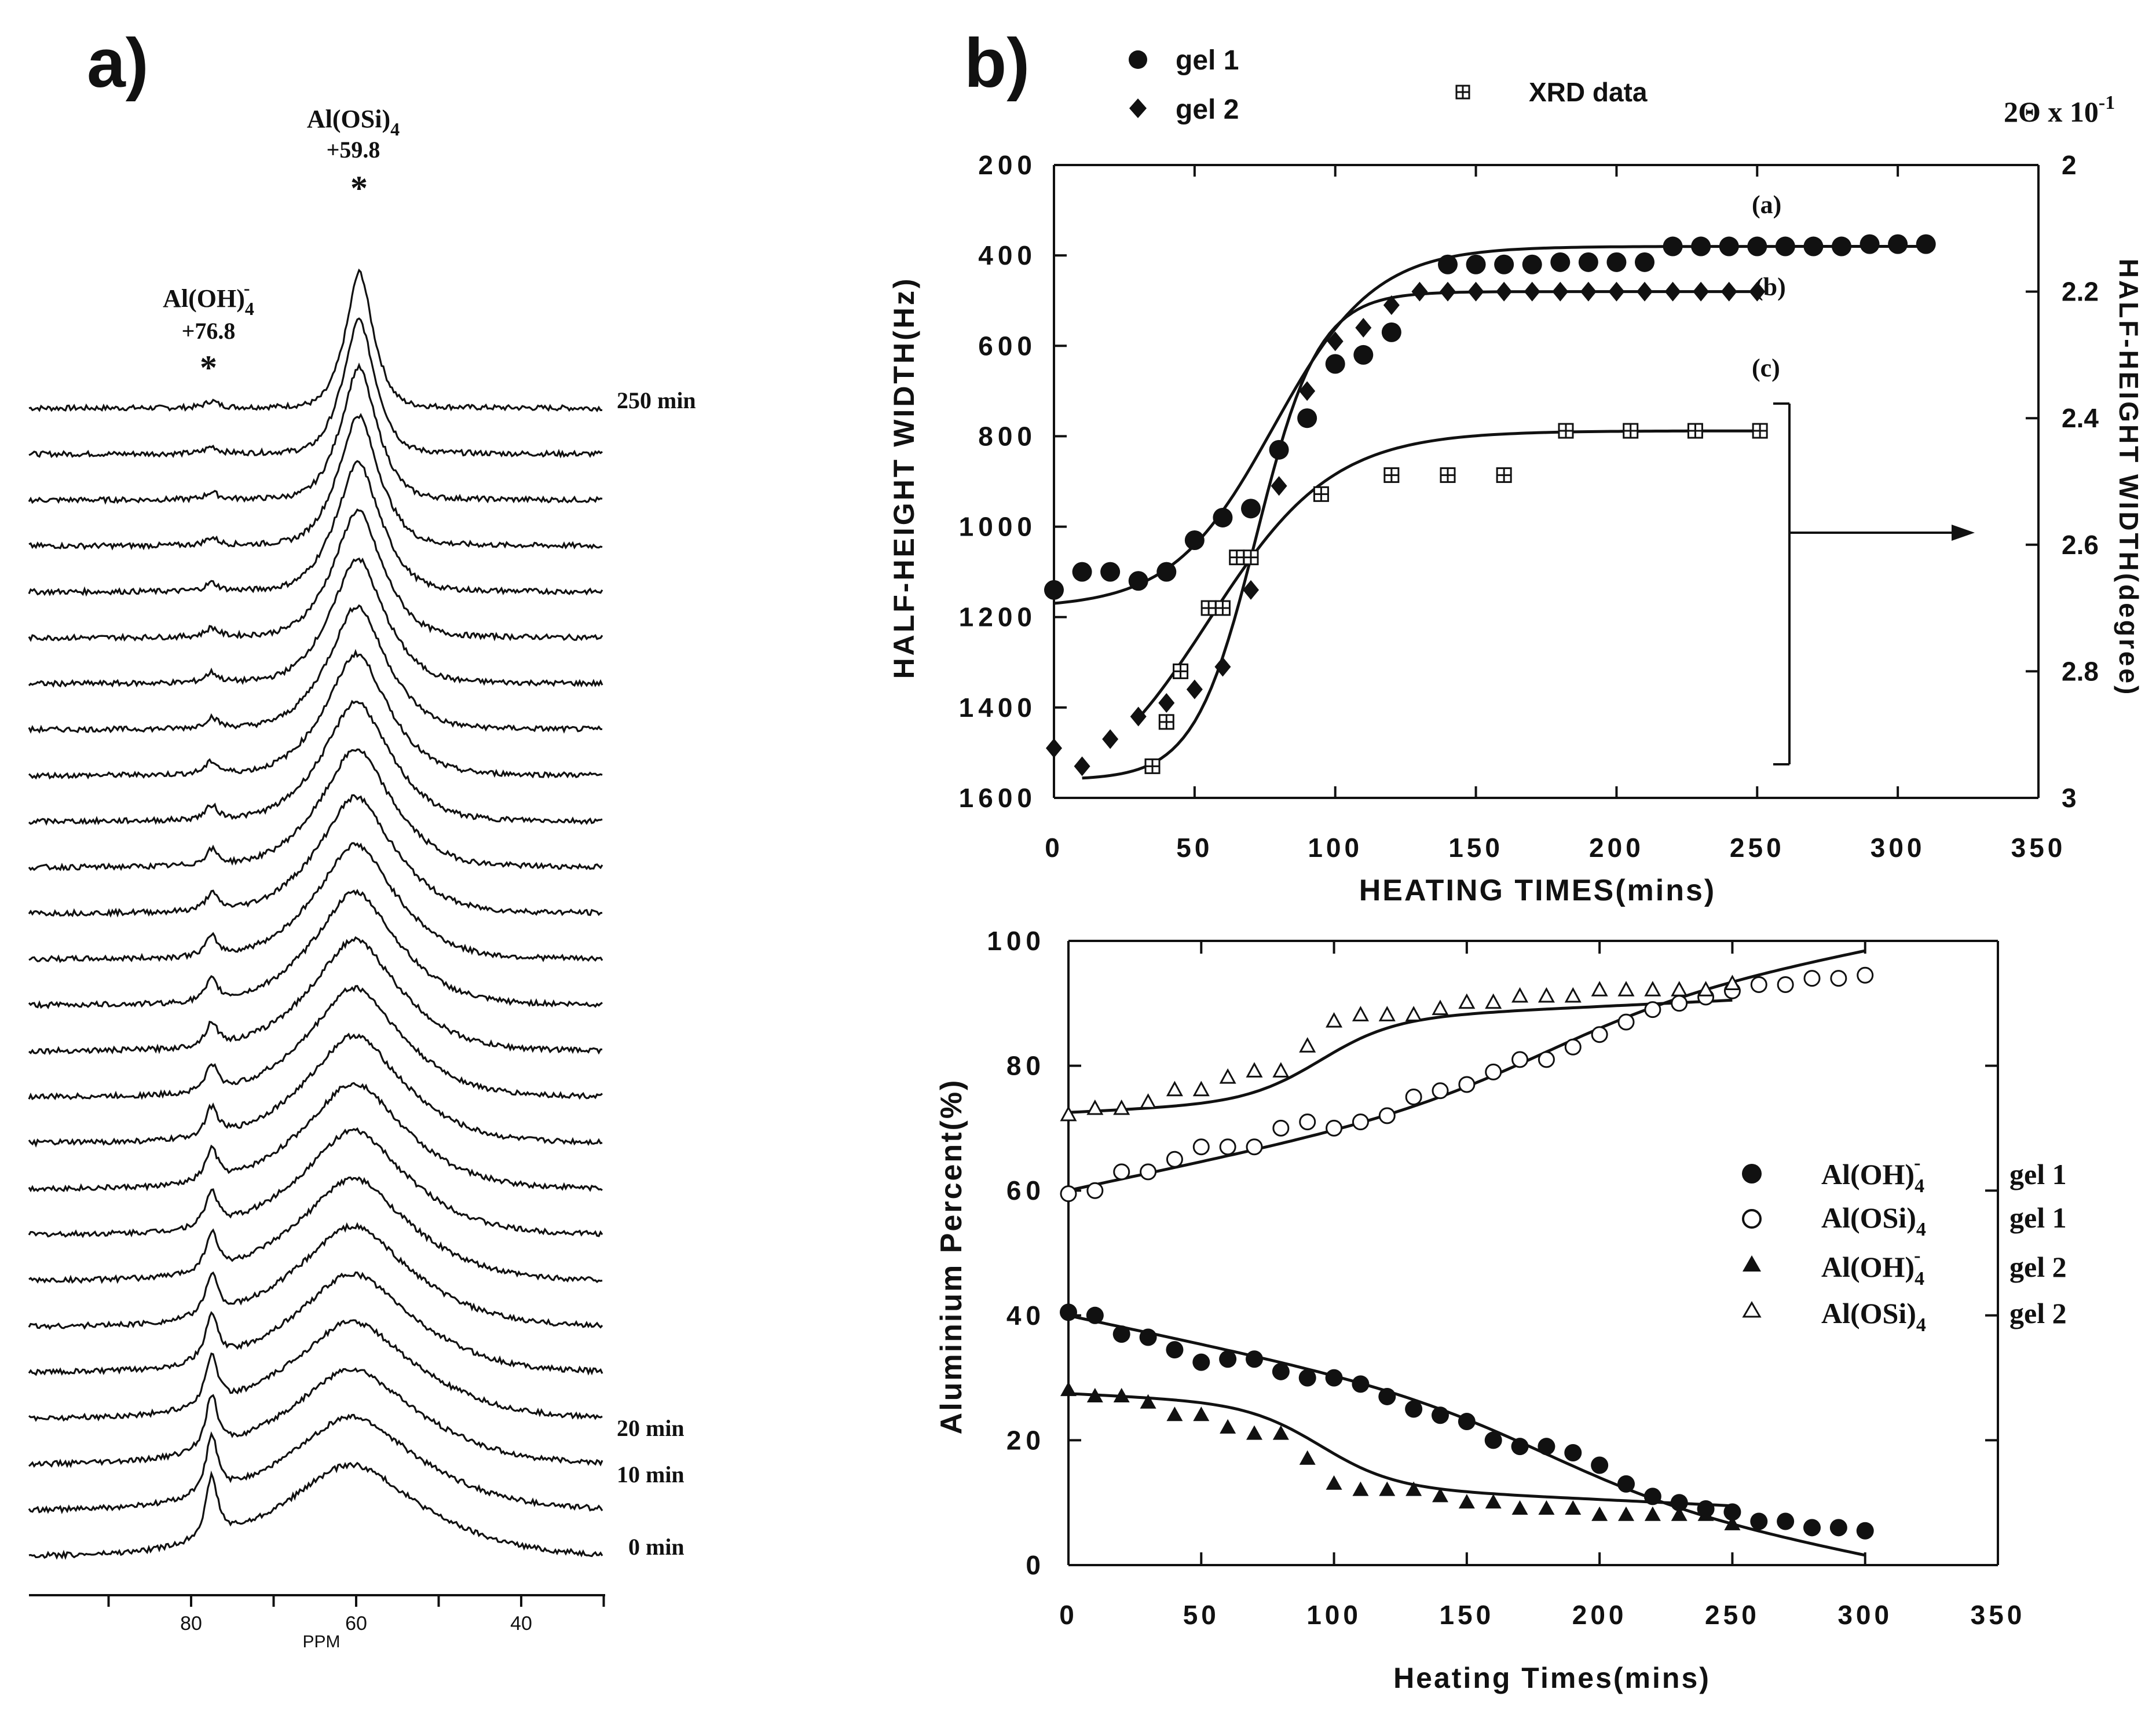 Image resolution: width=2156 pixels, height=1711 pixels. Describe the element at coordinates (1420, 535) in the screenshot. I see `fit-curve-gel2` at that location.